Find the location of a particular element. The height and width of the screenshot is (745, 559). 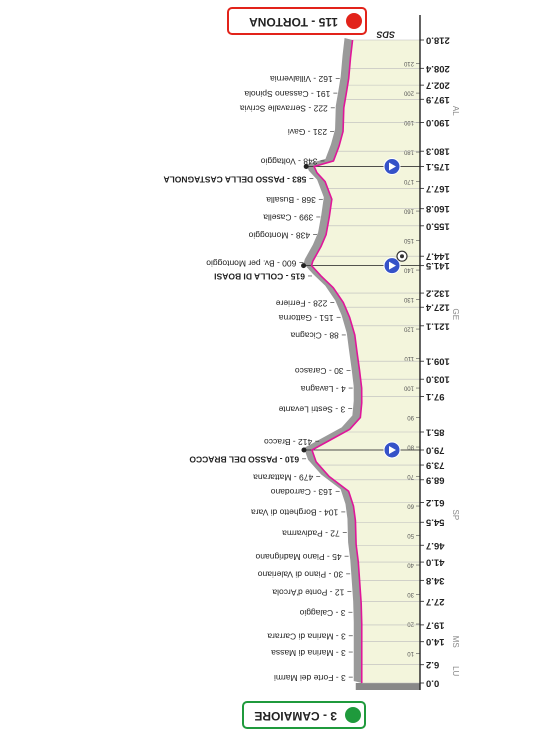

region-label: SP is located at coordinates (455, 515).